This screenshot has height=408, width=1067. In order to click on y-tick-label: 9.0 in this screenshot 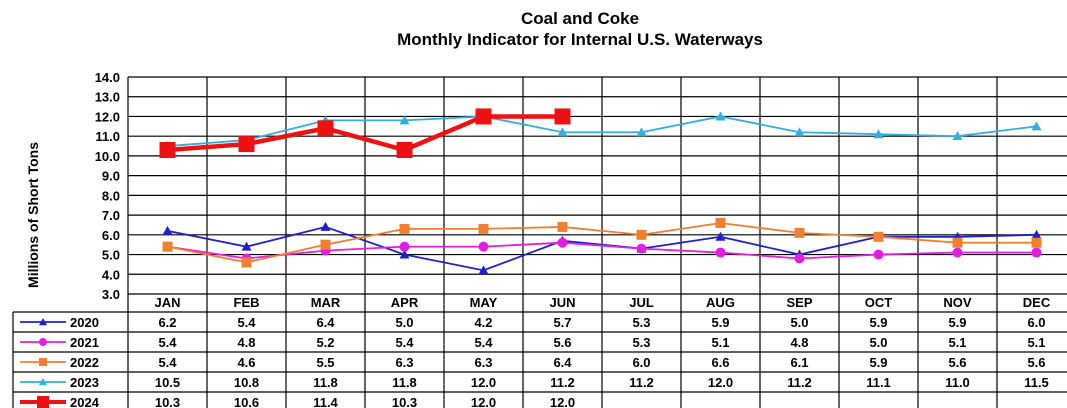, I will do `click(111, 176)`.